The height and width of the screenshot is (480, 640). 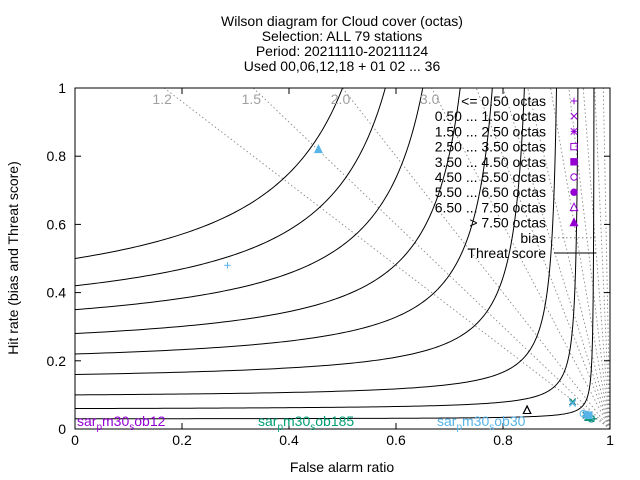 What do you see at coordinates (507, 223) in the screenshot?
I see `legend-label: > 7.50 octas` at bounding box center [507, 223].